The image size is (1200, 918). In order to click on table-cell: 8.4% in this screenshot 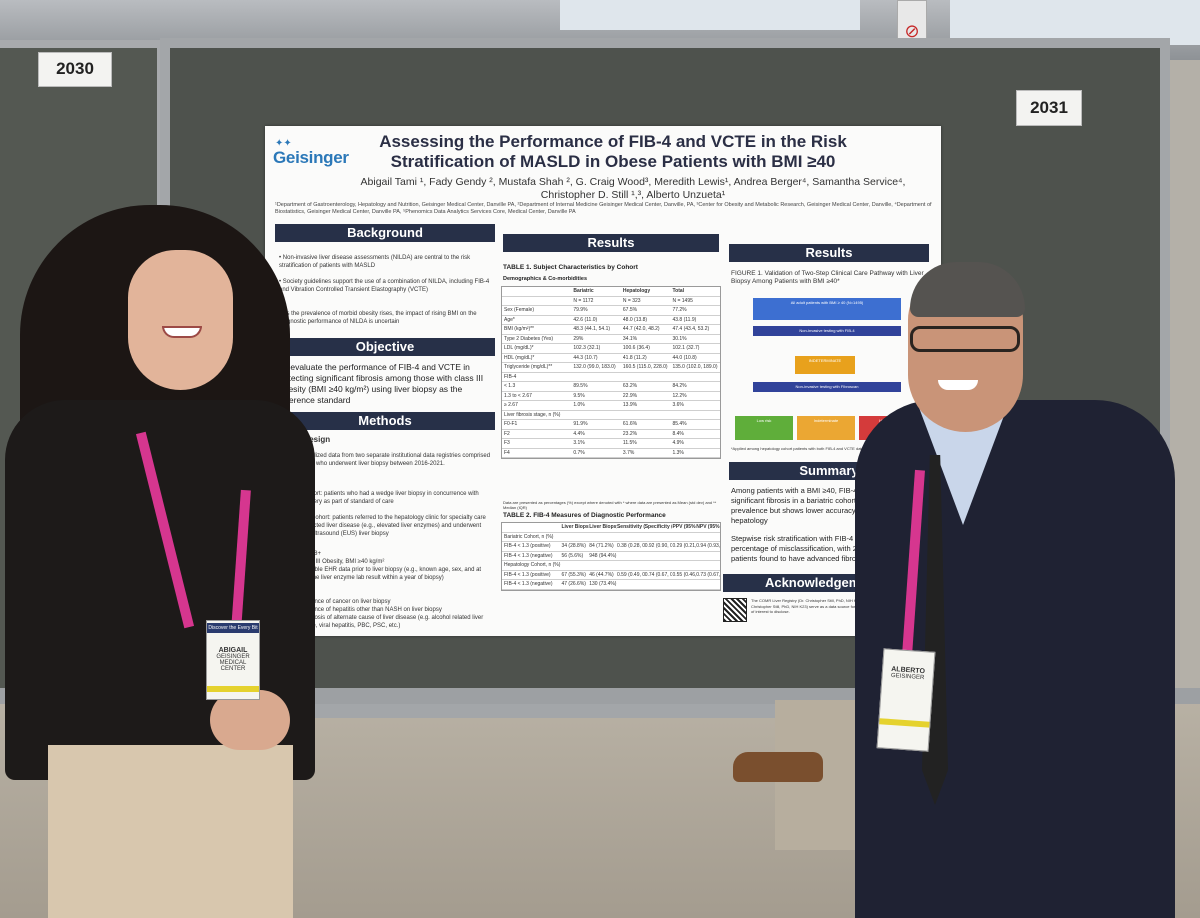, I will do `click(678, 433)`.